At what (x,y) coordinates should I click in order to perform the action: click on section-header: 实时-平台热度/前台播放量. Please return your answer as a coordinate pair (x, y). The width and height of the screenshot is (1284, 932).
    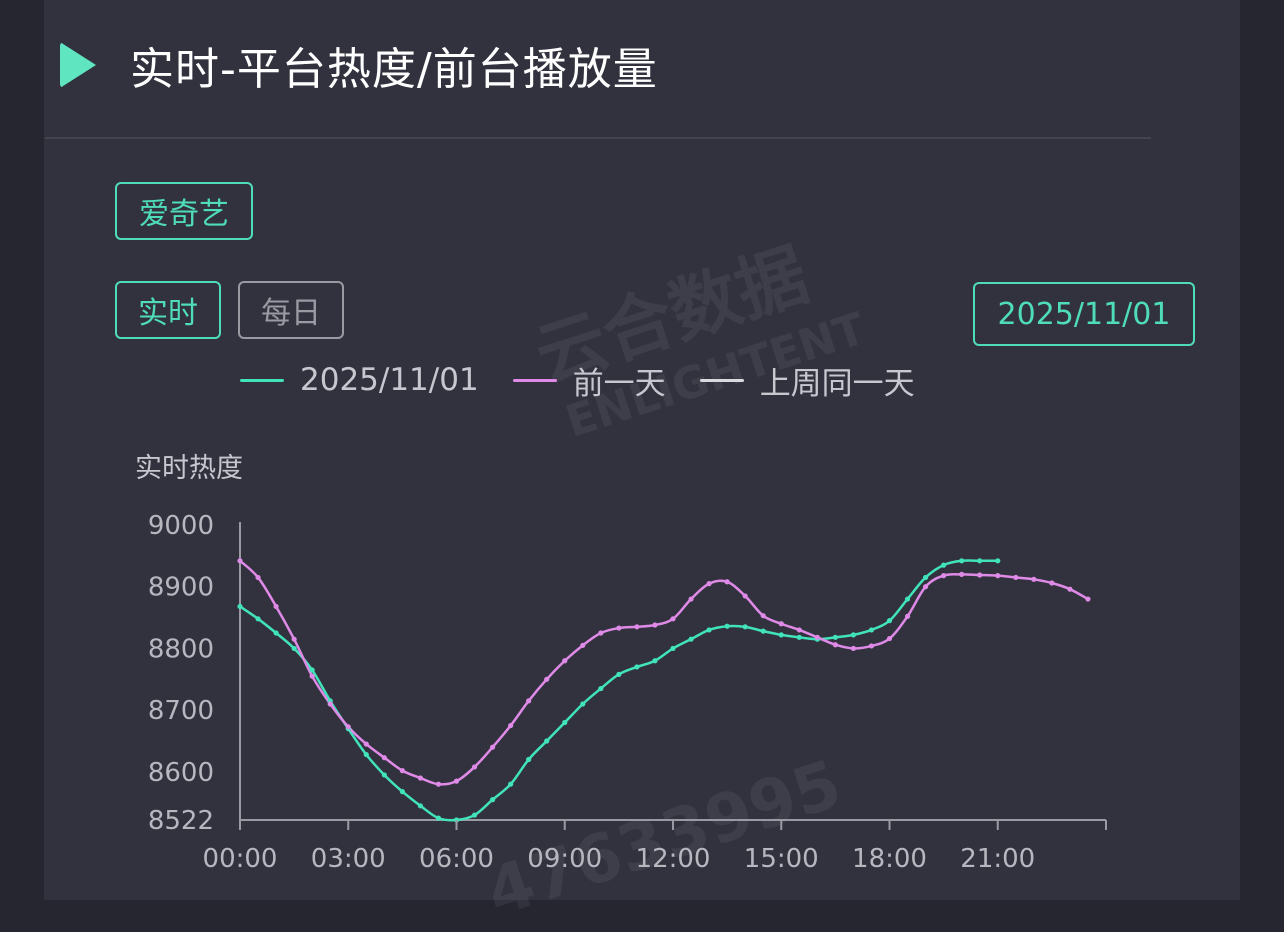
    Looking at the image, I should click on (359, 66).